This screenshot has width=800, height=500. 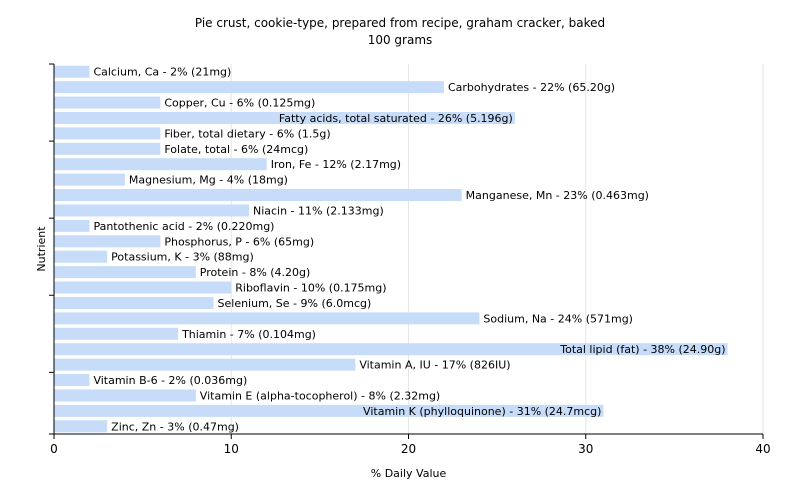 What do you see at coordinates (41, 249) in the screenshot?
I see `y-axis-label: Nutrient` at bounding box center [41, 249].